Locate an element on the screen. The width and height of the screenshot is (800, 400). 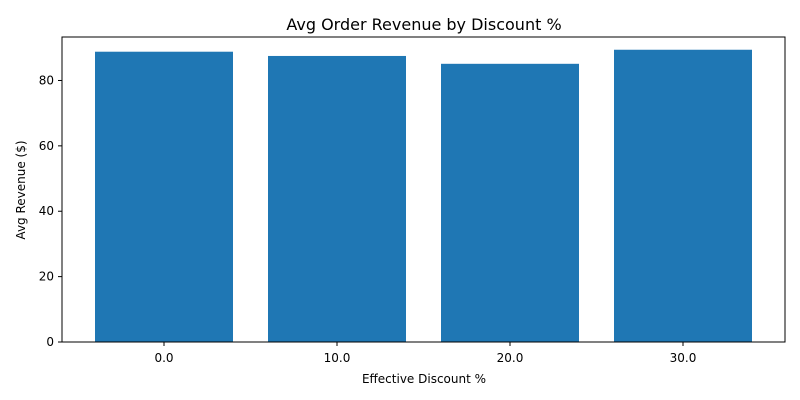
bar-30.0 is located at coordinates (683, 195).